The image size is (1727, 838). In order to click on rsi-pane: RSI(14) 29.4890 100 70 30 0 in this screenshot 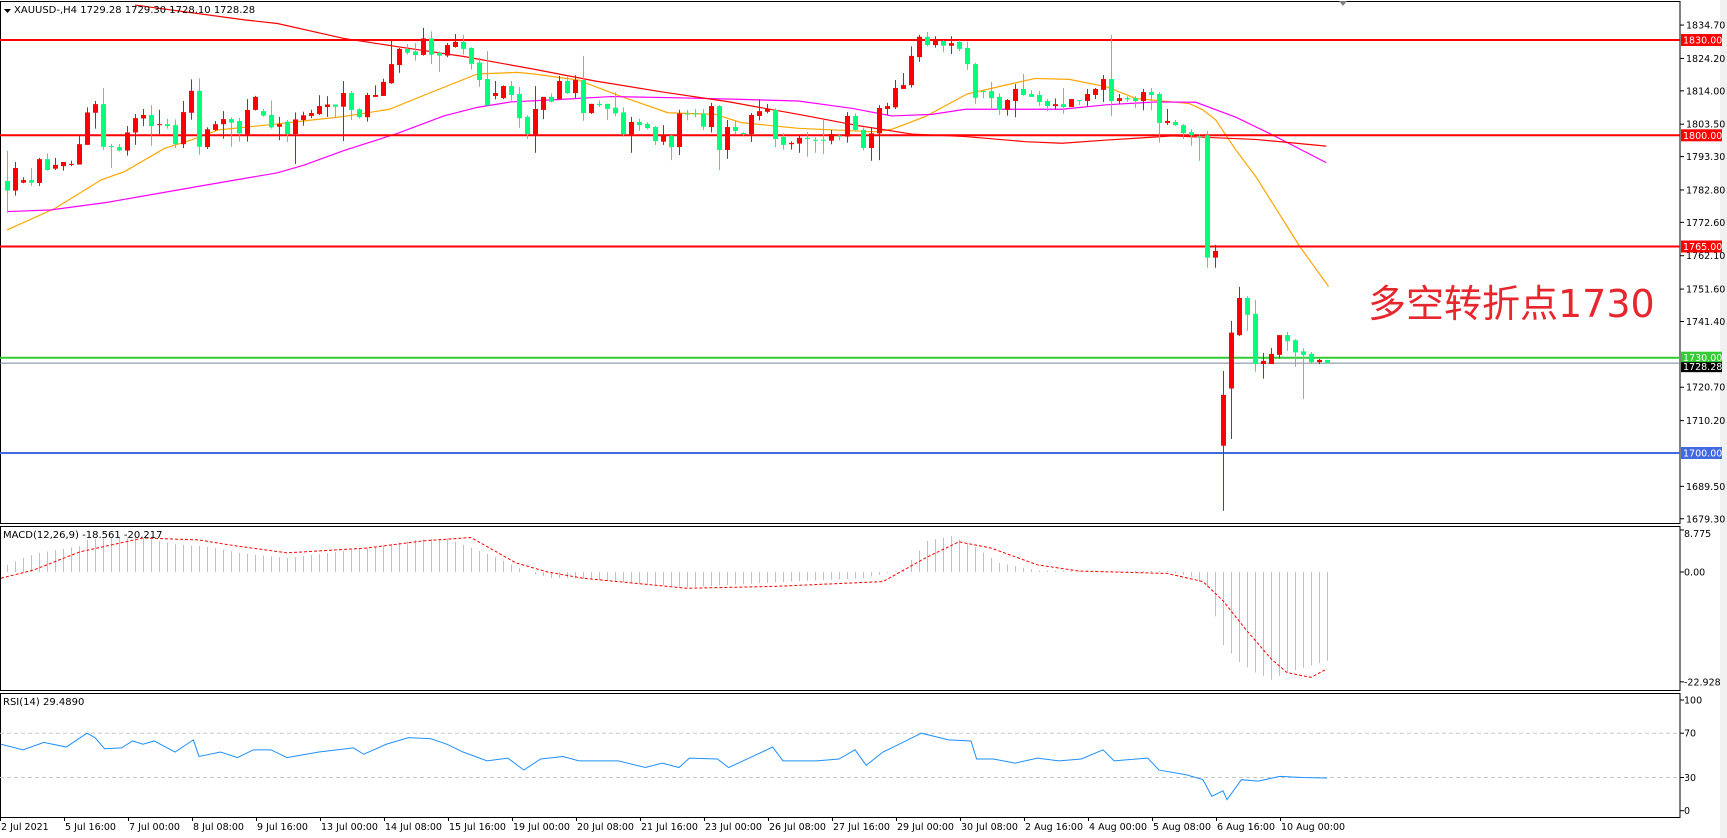, I will do `click(851, 755)`.